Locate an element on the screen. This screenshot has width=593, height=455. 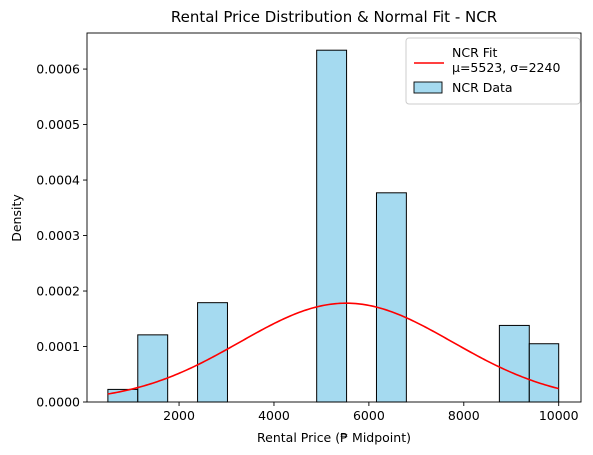
legend: NCR Fit μ=5523, σ=2240 NCR Data is located at coordinates (493, 71).